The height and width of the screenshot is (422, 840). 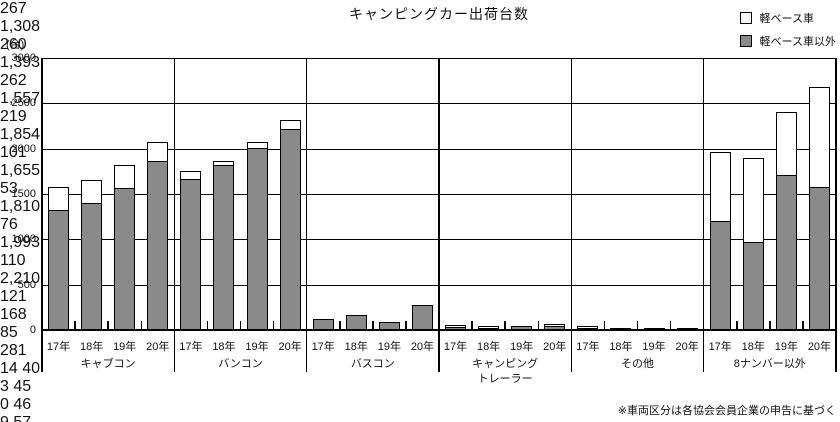 I want to click on bar-8ナンバー以外-17年, so click(x=720, y=240).